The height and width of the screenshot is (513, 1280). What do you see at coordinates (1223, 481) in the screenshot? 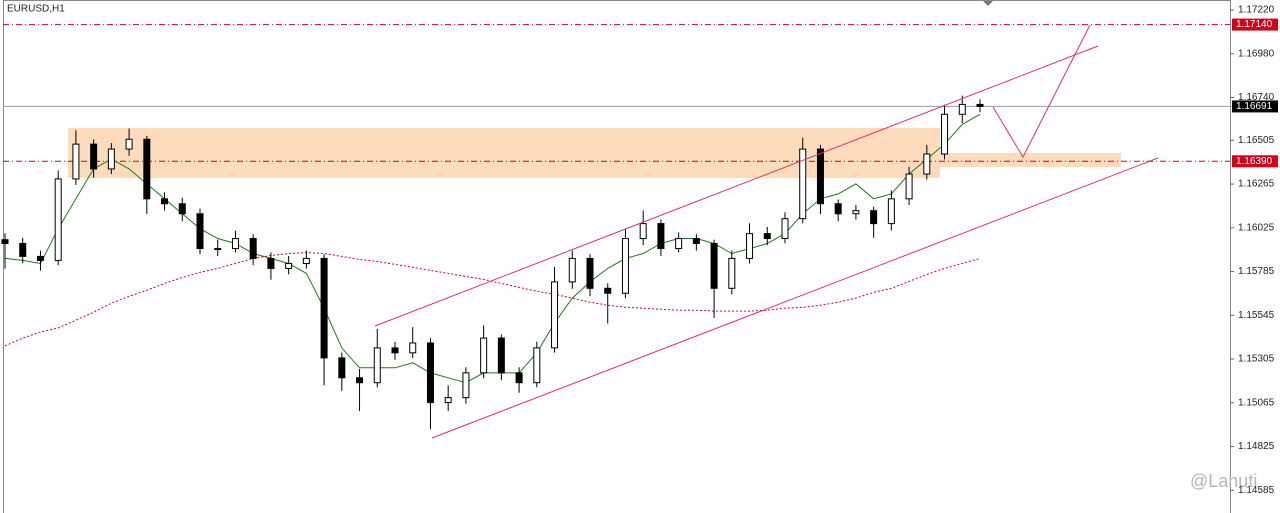
I see `watermark: @Lanuti` at bounding box center [1223, 481].